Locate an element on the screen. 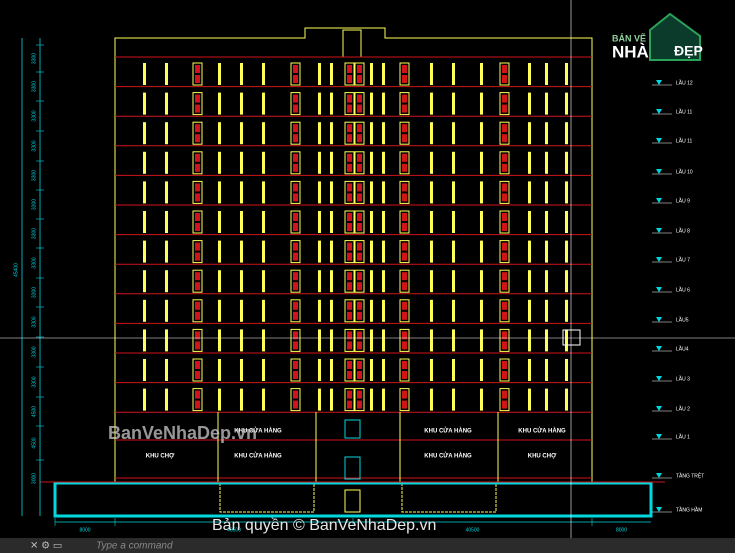  command-input: Type a command is located at coordinates (134, 546).